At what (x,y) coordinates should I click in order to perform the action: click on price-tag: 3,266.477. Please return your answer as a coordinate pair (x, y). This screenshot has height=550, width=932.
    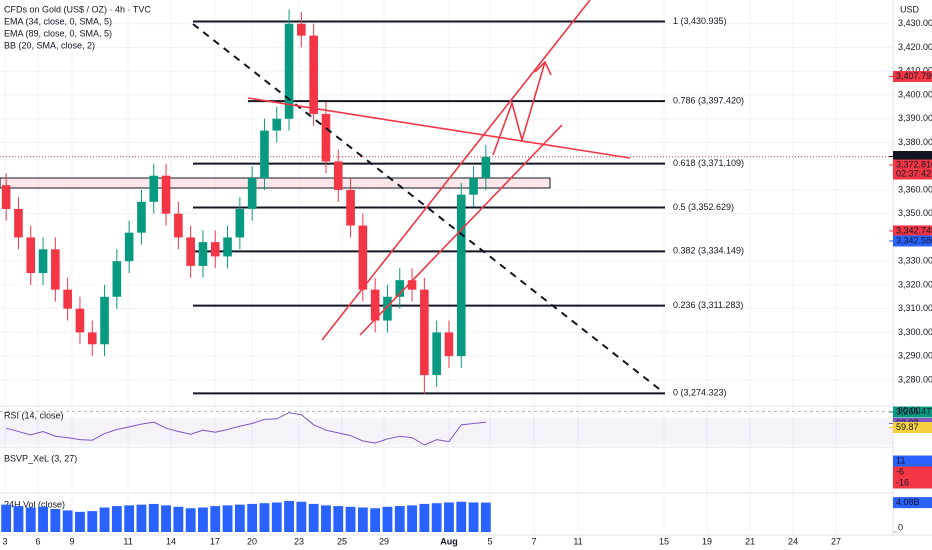
    Looking at the image, I should click on (914, 411).